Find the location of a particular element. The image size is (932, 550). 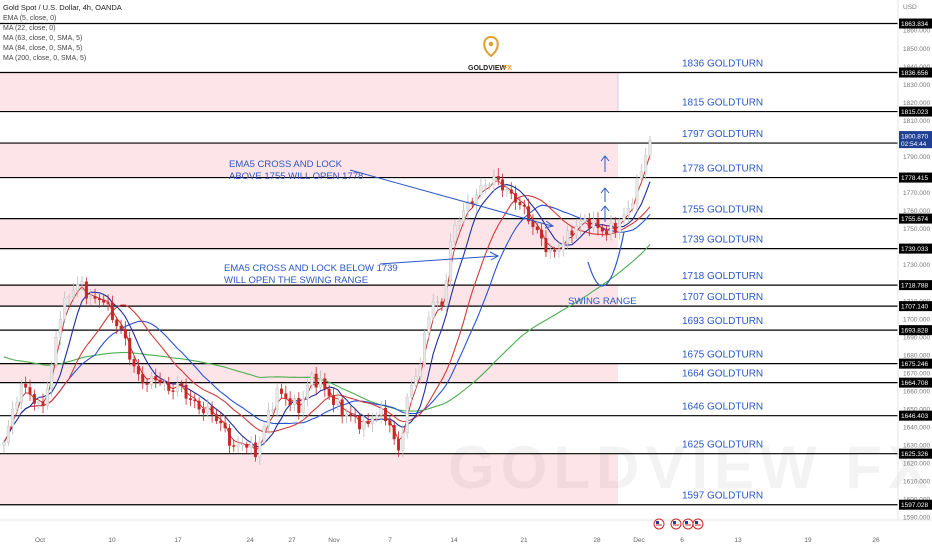

badge-level-8: 1693.828 is located at coordinates (914, 331).